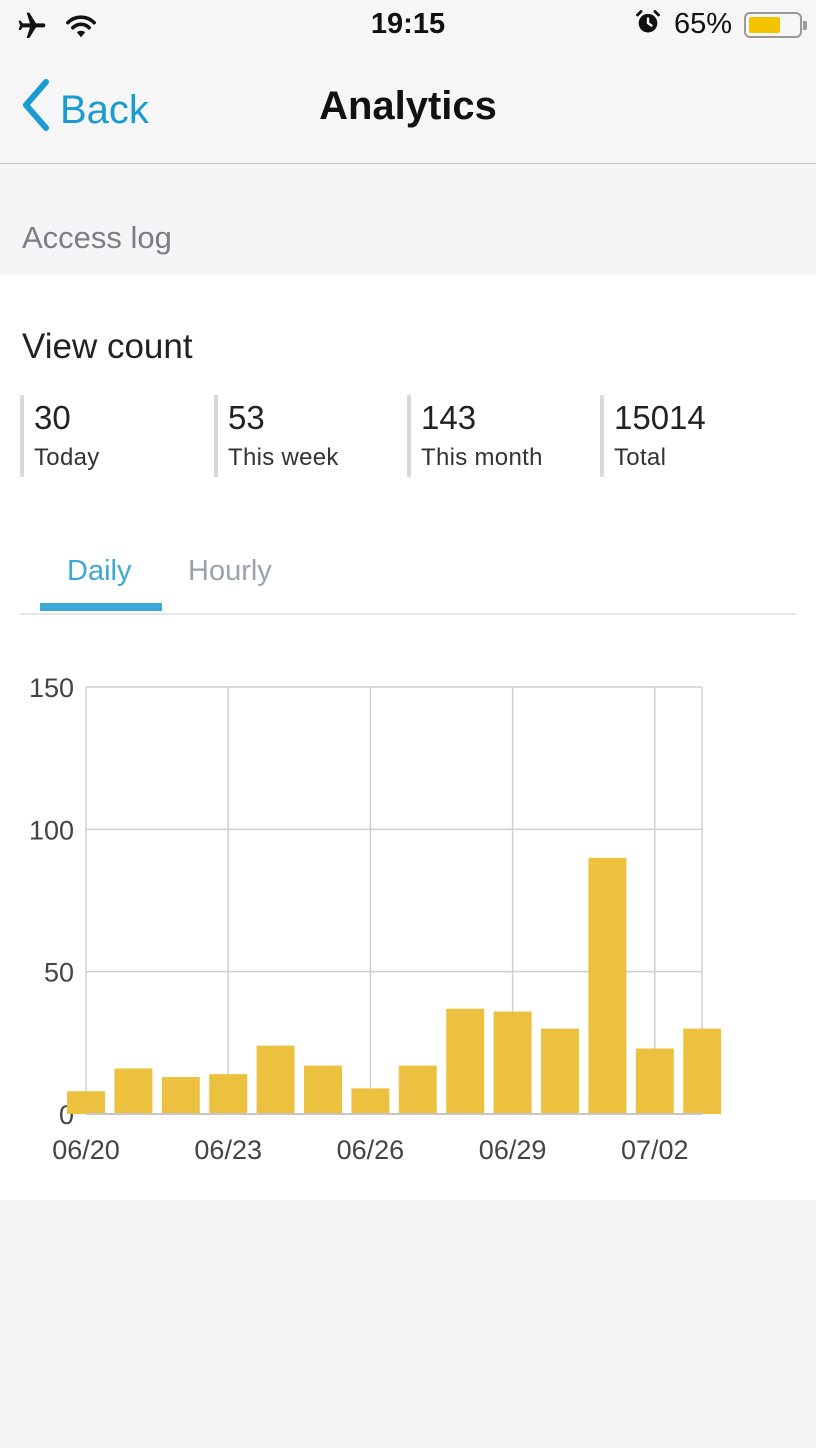 The height and width of the screenshot is (1448, 816). Describe the element at coordinates (104, 109) in the screenshot. I see `back-label: Back` at that location.